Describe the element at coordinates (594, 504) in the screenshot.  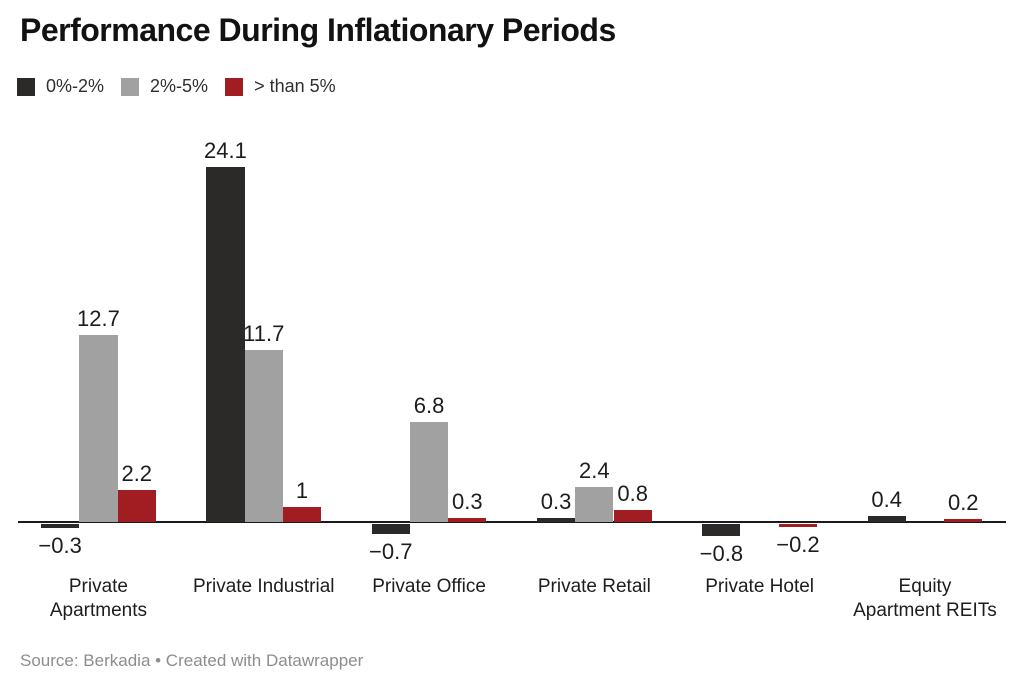
I see `bar-2%-5%-private-retail` at that location.